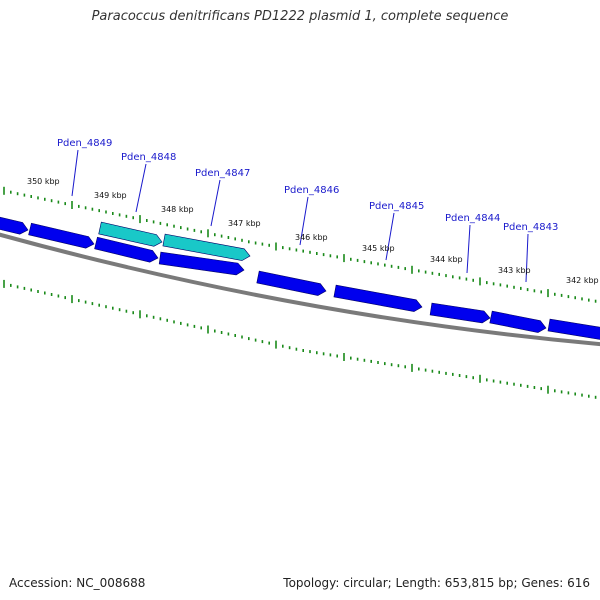 This screenshot has width=600, height=600. What do you see at coordinates (201, 263) in the screenshot?
I see `gene-arrow-pden-4847-strand` at bounding box center [201, 263].